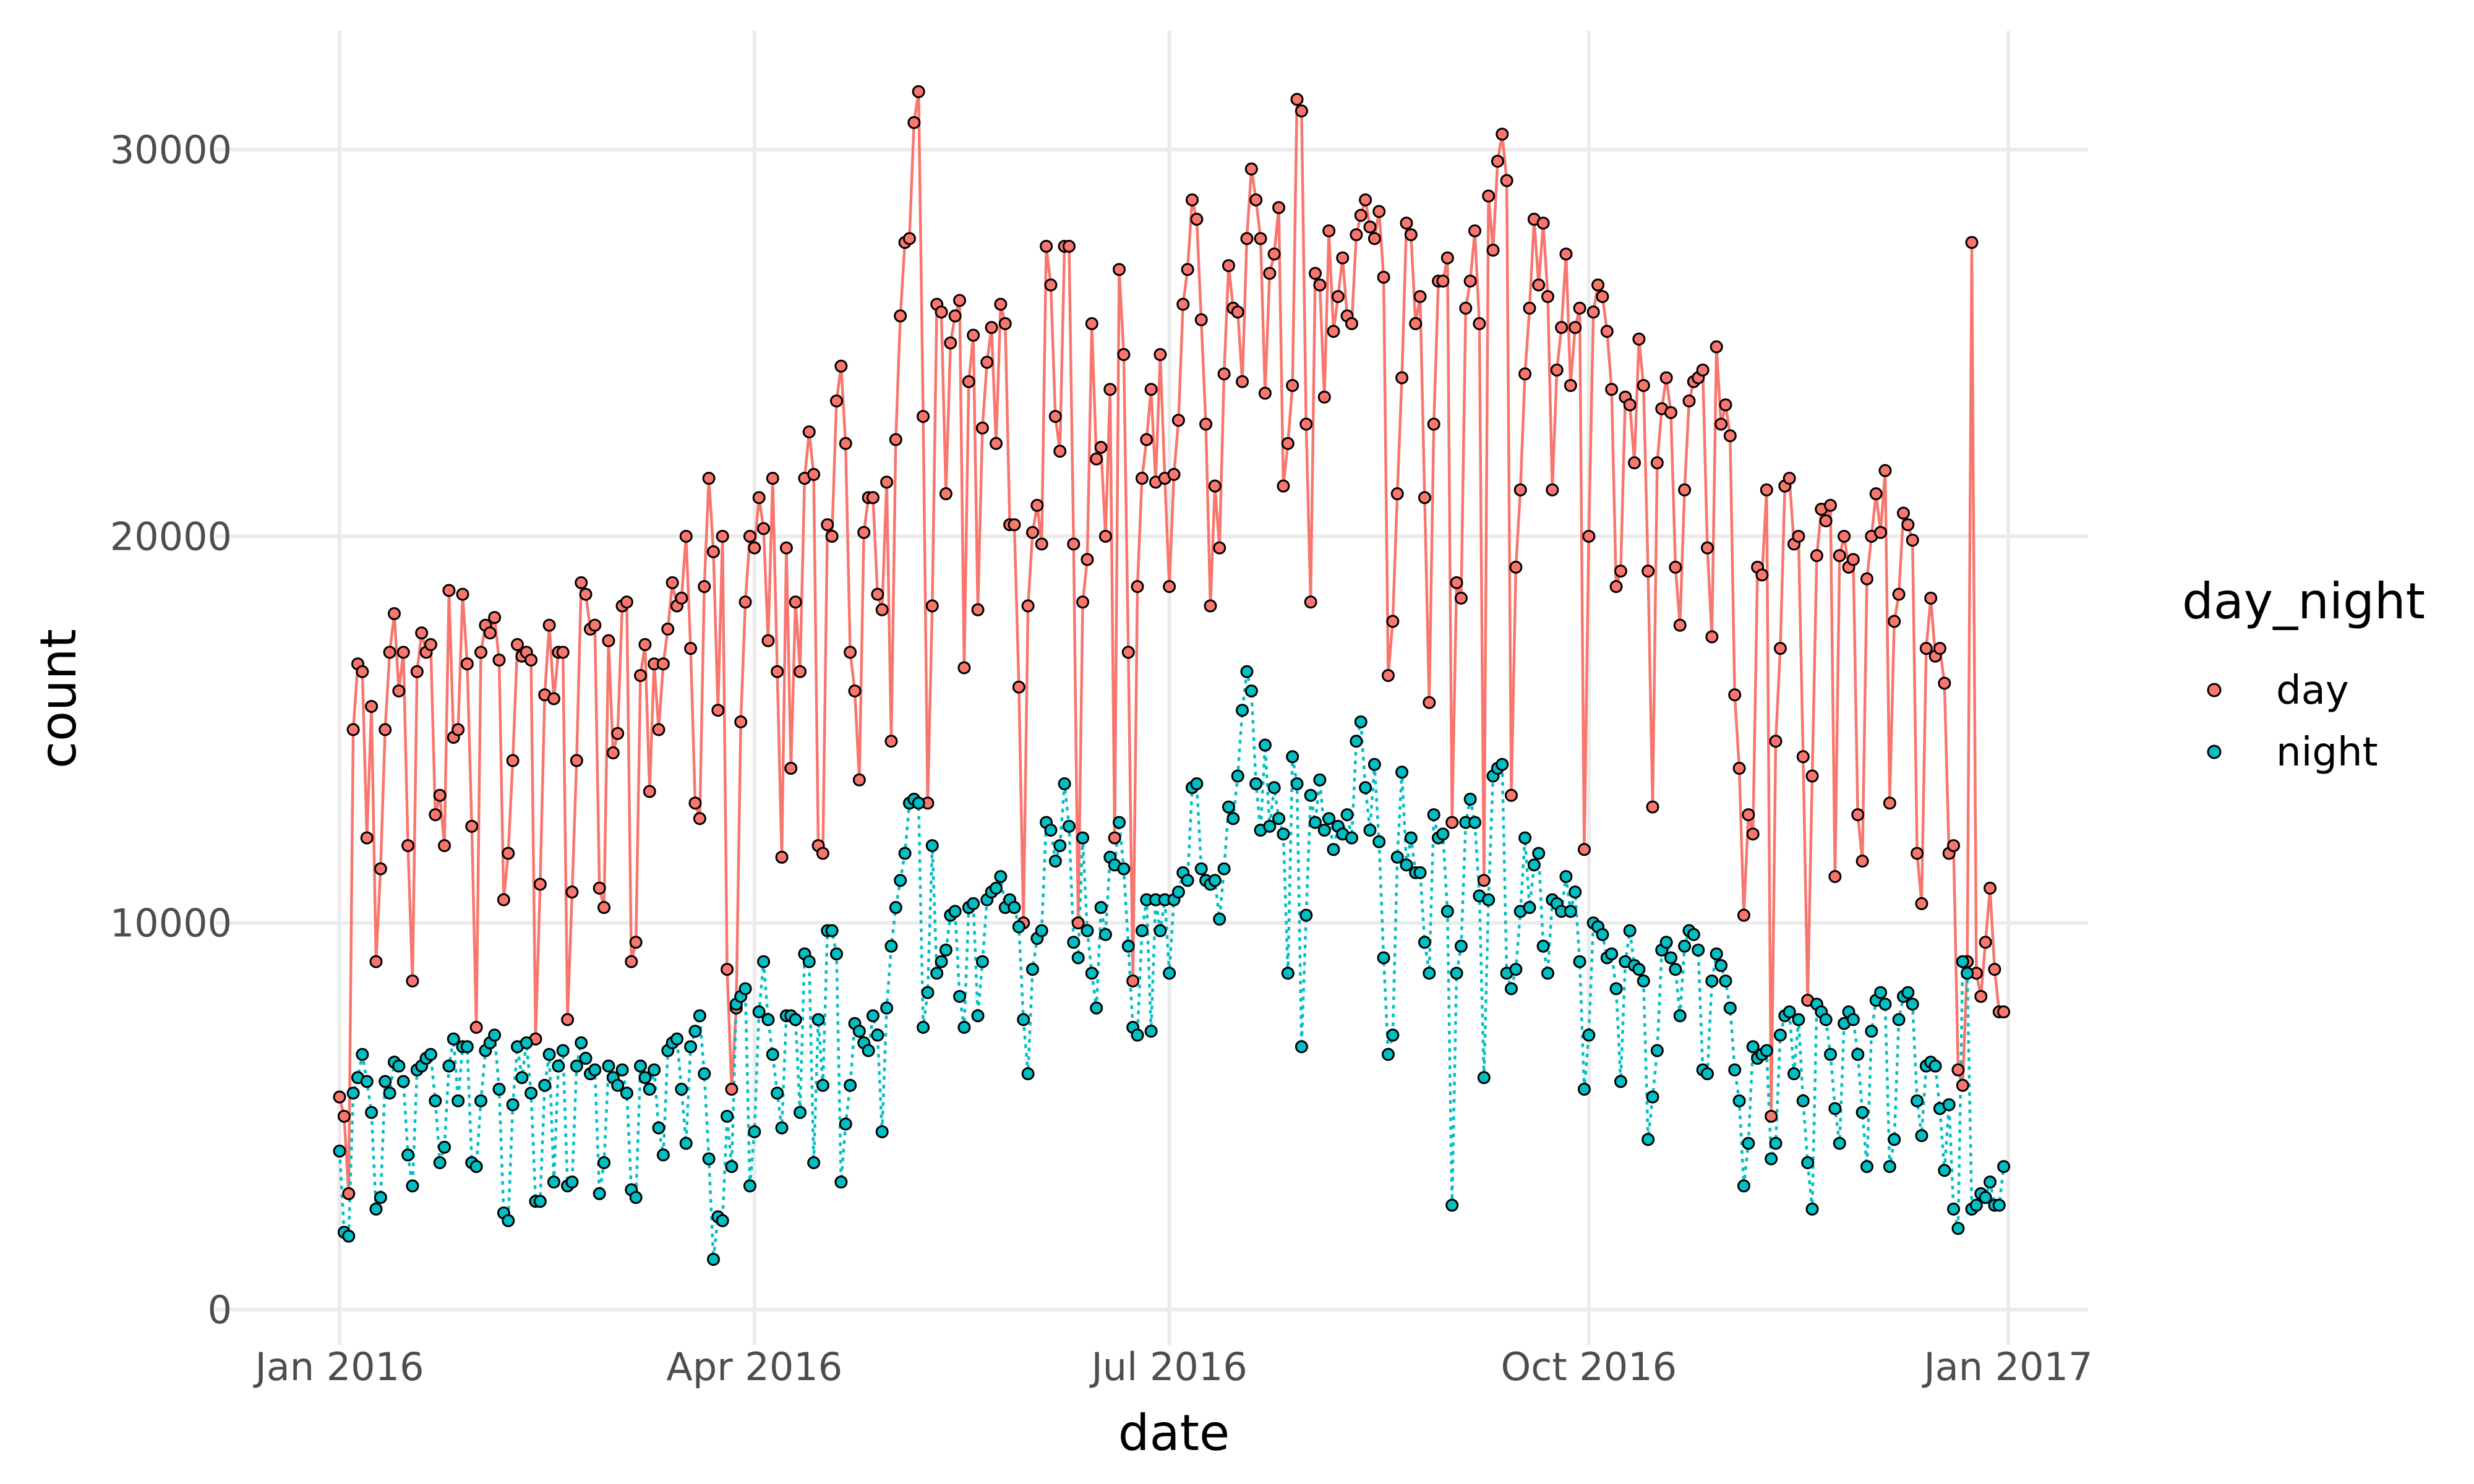 This screenshot has height=1484, width=2474. Describe the element at coordinates (171, 730) in the screenshot. I see `y-axis-ticks: 0 10000 20000 30000` at that location.